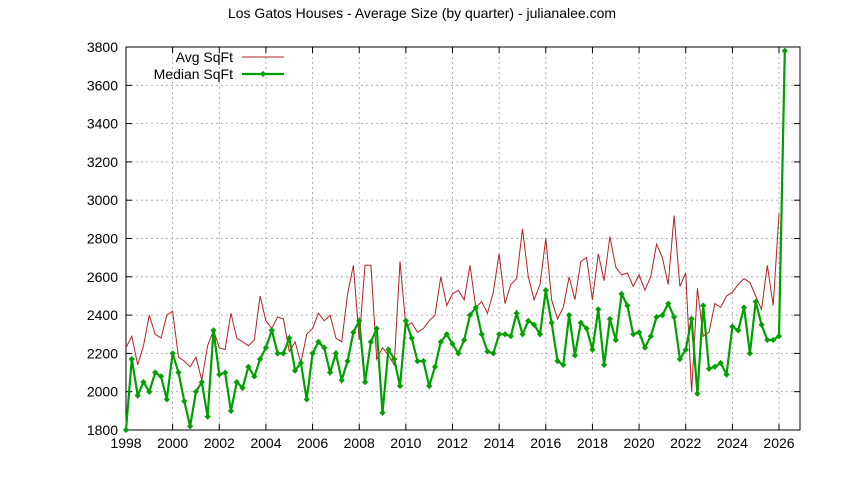 This screenshot has height=480, width=844. I want to click on y-tick-label: 3600, so click(102, 85).